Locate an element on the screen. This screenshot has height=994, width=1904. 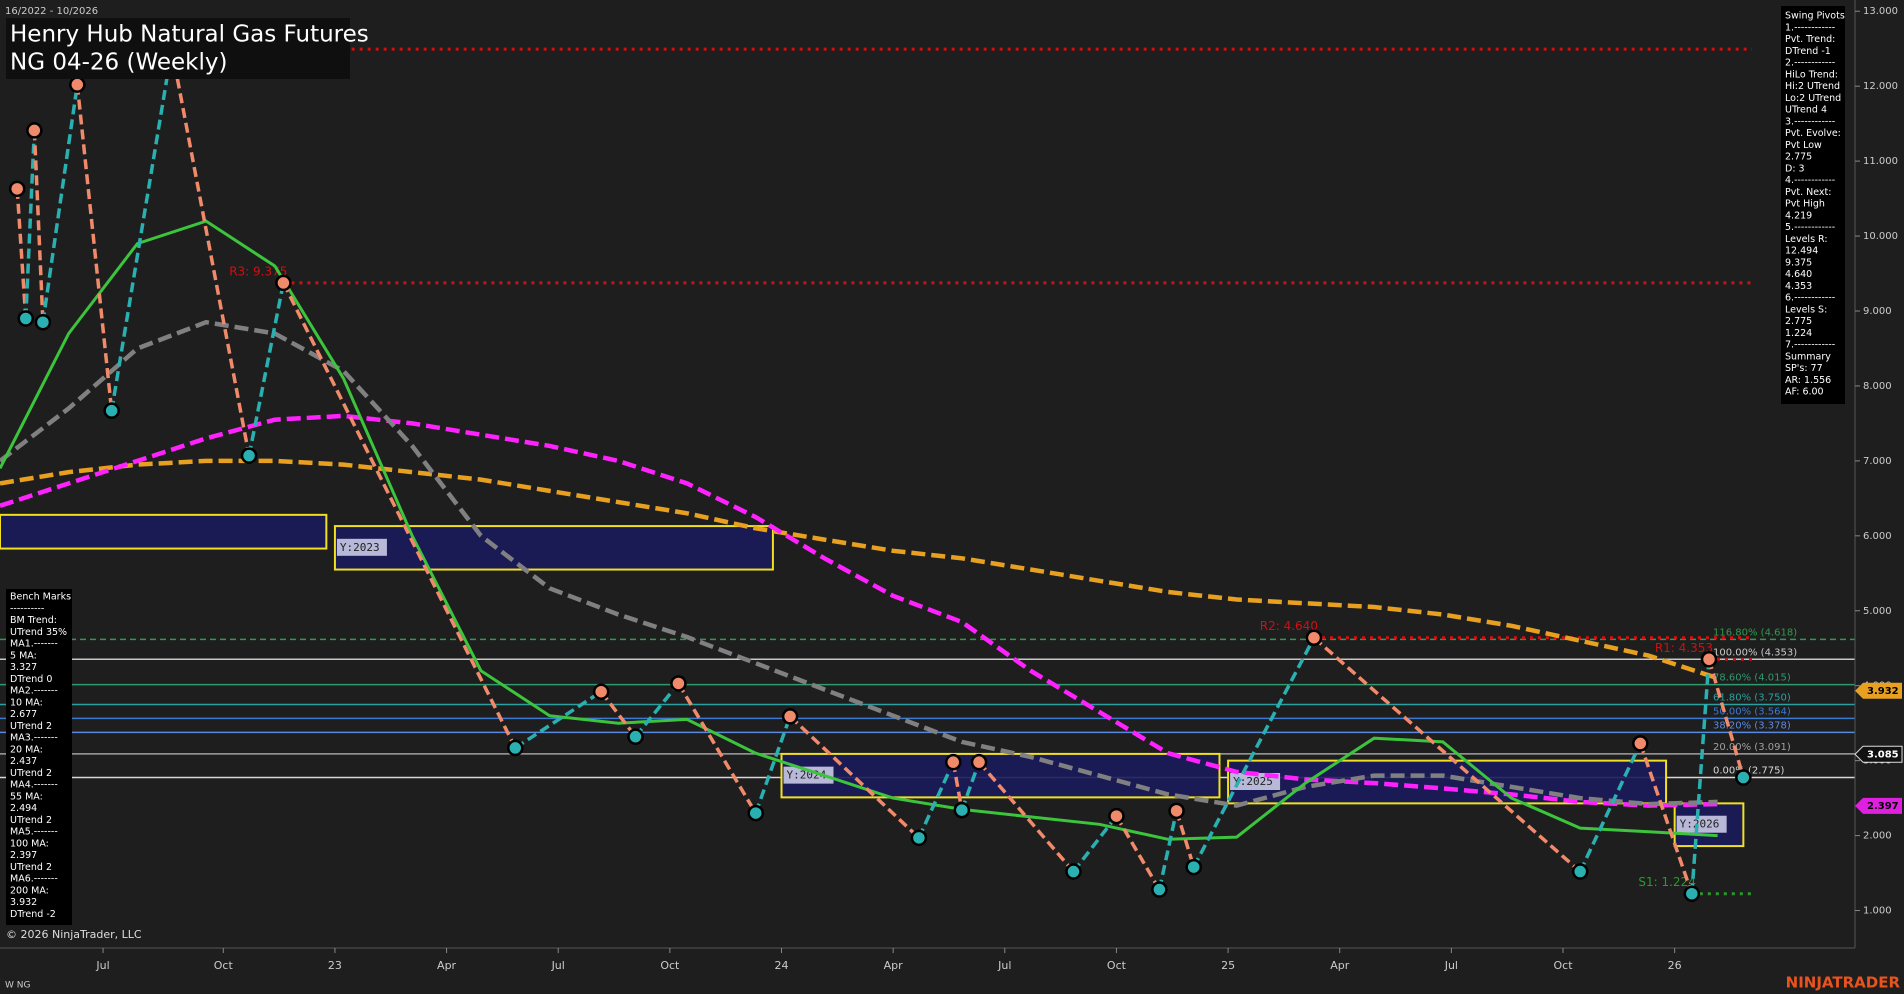
swing-pivots-line: 6.------------ is located at coordinates (1810, 298).